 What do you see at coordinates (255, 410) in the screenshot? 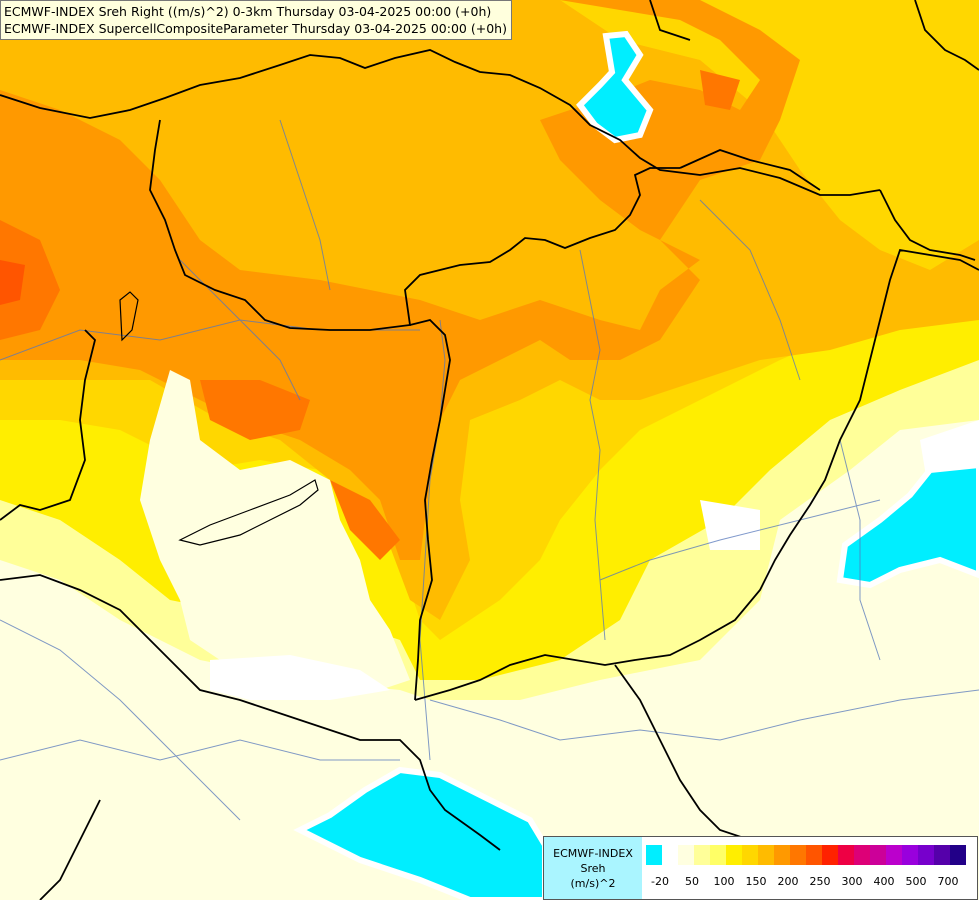
I see `field-dark-orange-central` at bounding box center [255, 410].